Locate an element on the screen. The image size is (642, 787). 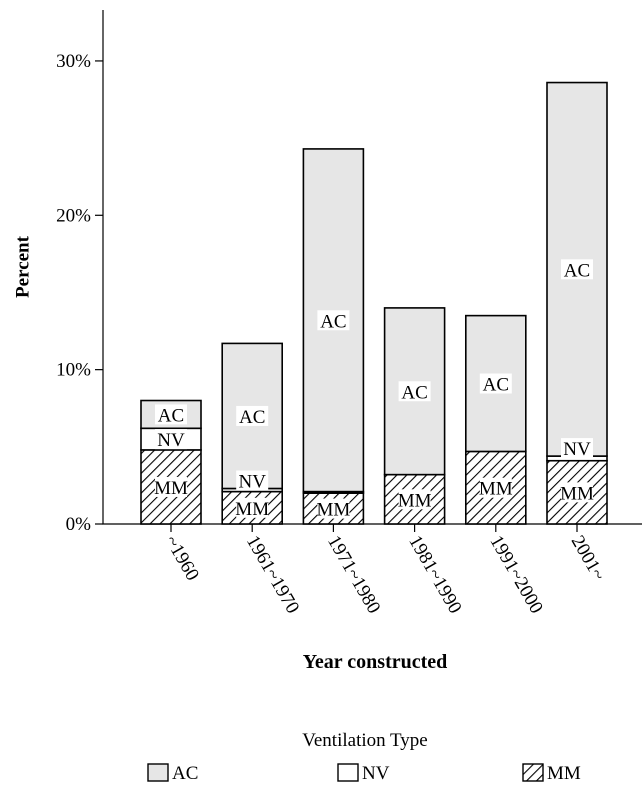
x-tick-label: 1991~2000 is located at coordinates (515, 574).